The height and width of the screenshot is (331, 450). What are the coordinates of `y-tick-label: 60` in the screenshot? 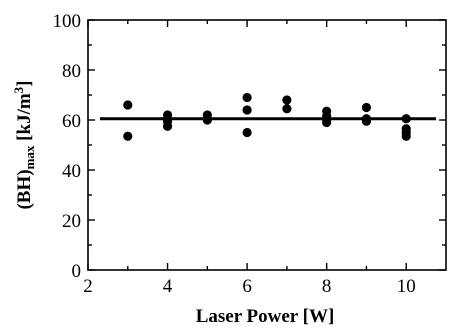 It's located at (71, 121).